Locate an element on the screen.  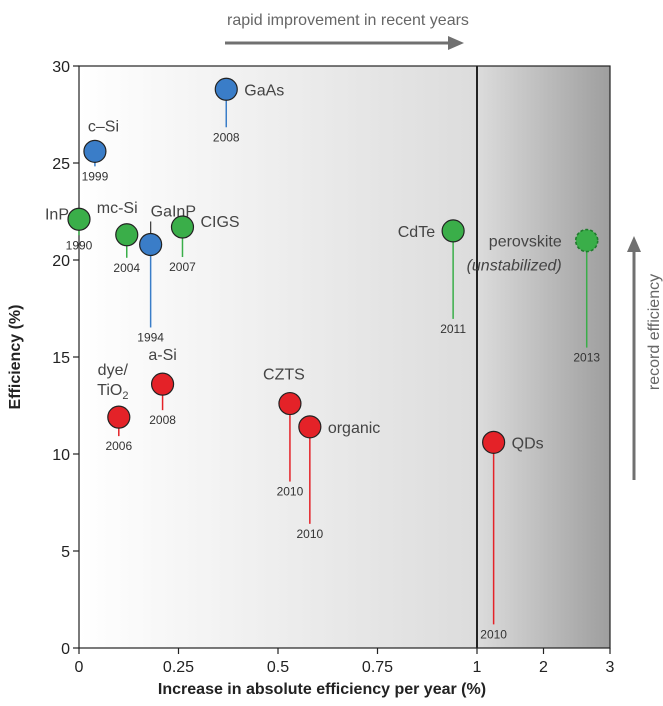
year-label: 2006 is located at coordinates (118, 446).